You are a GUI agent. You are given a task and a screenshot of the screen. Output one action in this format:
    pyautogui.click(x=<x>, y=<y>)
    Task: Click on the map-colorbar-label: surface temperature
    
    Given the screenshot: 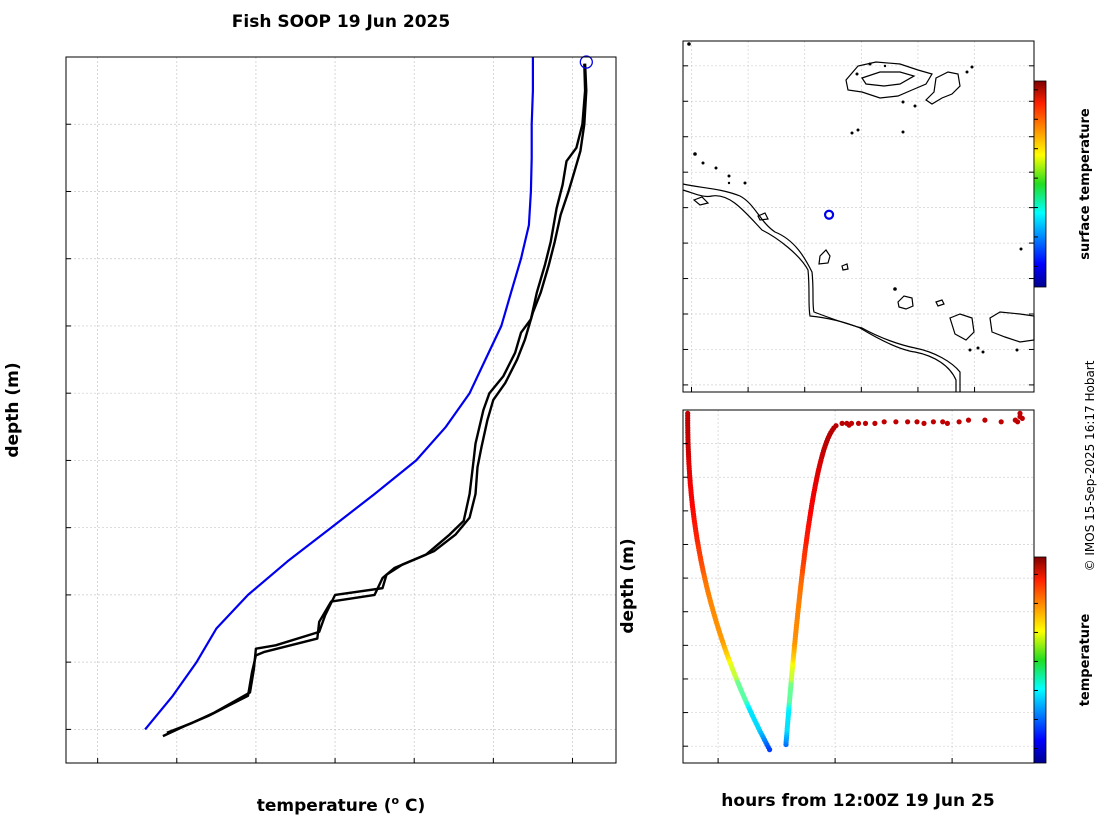 What is the action you would take?
    pyautogui.click(x=1085, y=184)
    